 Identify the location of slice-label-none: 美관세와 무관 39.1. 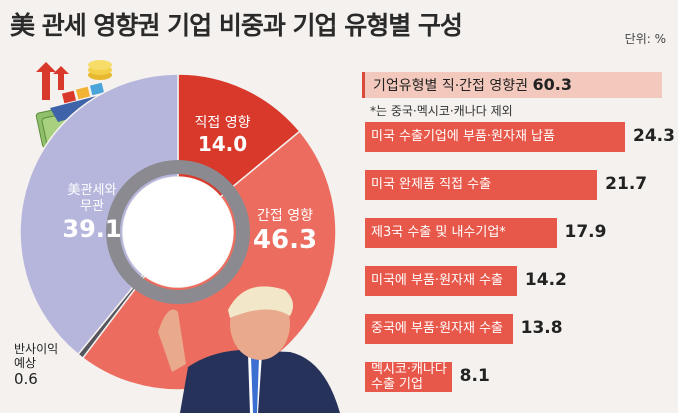
(92, 213).